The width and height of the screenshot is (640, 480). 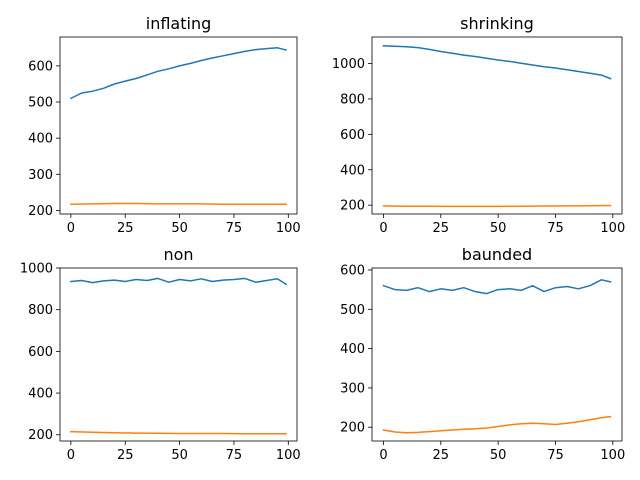 What do you see at coordinates (178, 254) in the screenshot?
I see `subplot-title: non` at bounding box center [178, 254].